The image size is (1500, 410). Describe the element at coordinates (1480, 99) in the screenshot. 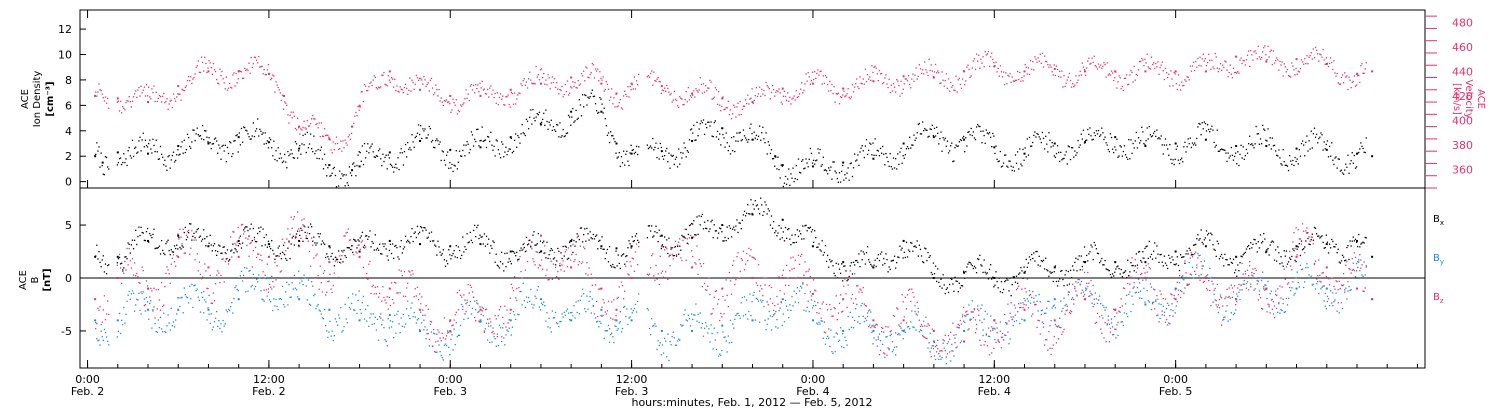

I see `velocity-ylabel-1: ACE` at that location.